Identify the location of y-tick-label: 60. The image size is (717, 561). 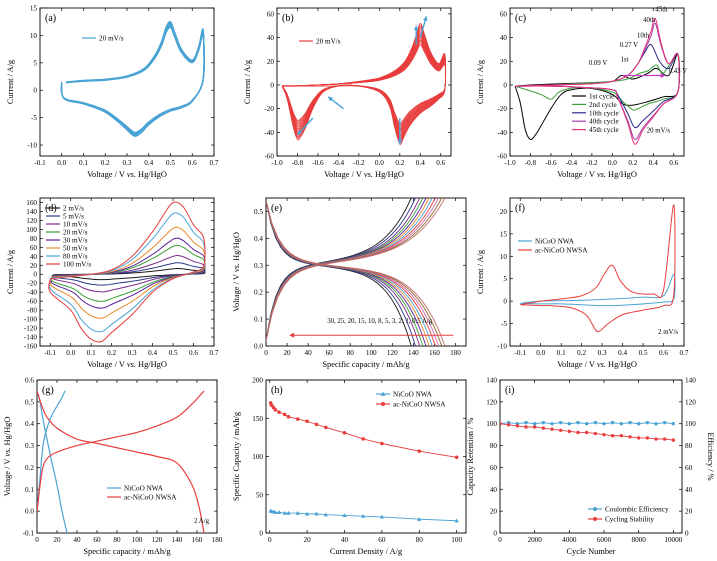
(504, 14).